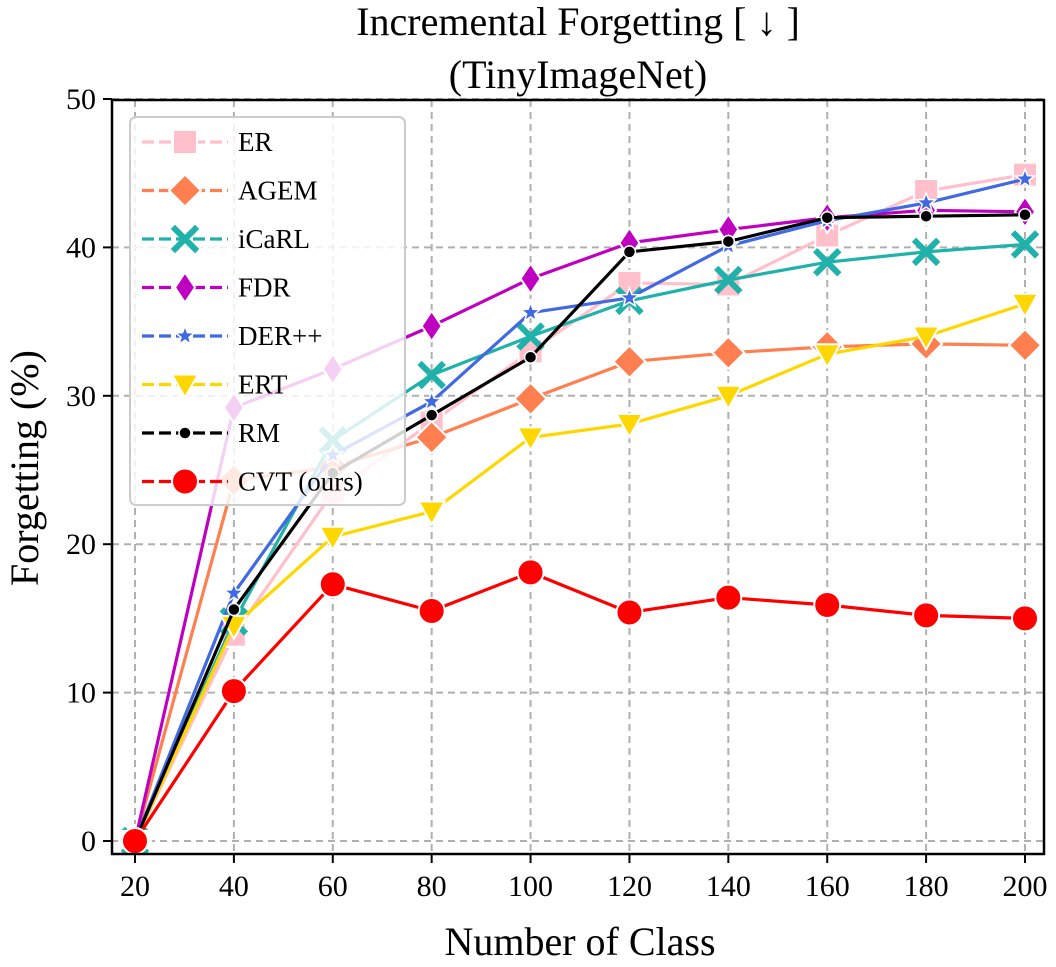 The image size is (1056, 967). What do you see at coordinates (274, 239) in the screenshot?
I see `legend-label: iCaRL` at bounding box center [274, 239].